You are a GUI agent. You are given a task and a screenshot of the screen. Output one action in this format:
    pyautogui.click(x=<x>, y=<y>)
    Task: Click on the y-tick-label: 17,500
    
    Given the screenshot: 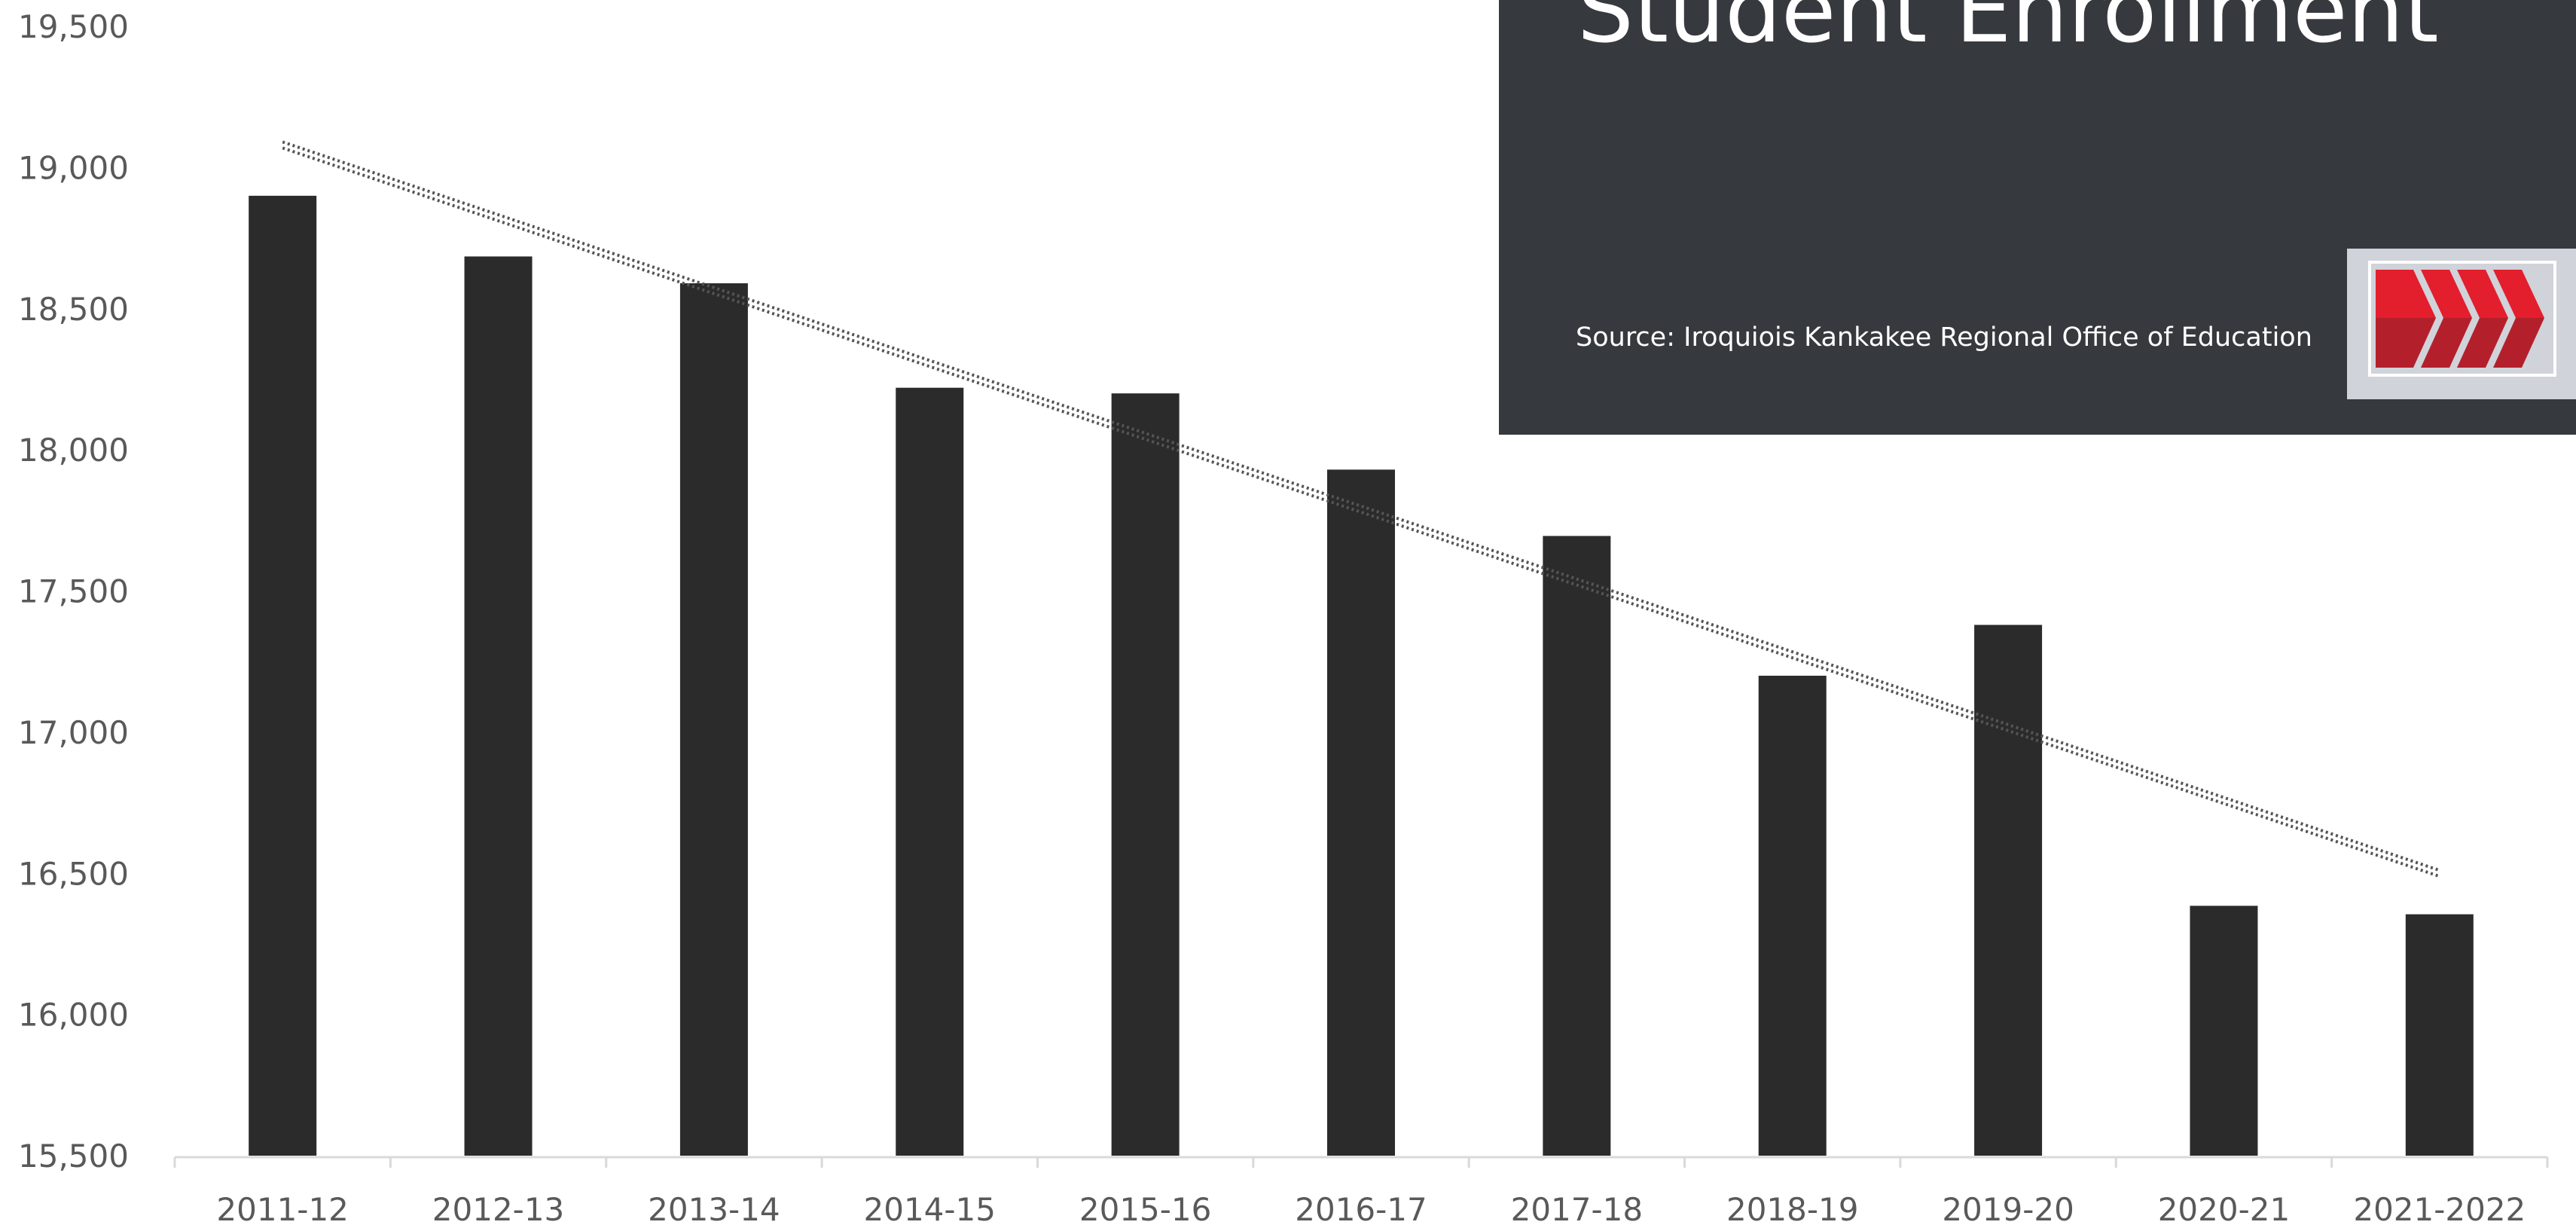 What is the action you would take?
    pyautogui.click(x=73, y=592)
    